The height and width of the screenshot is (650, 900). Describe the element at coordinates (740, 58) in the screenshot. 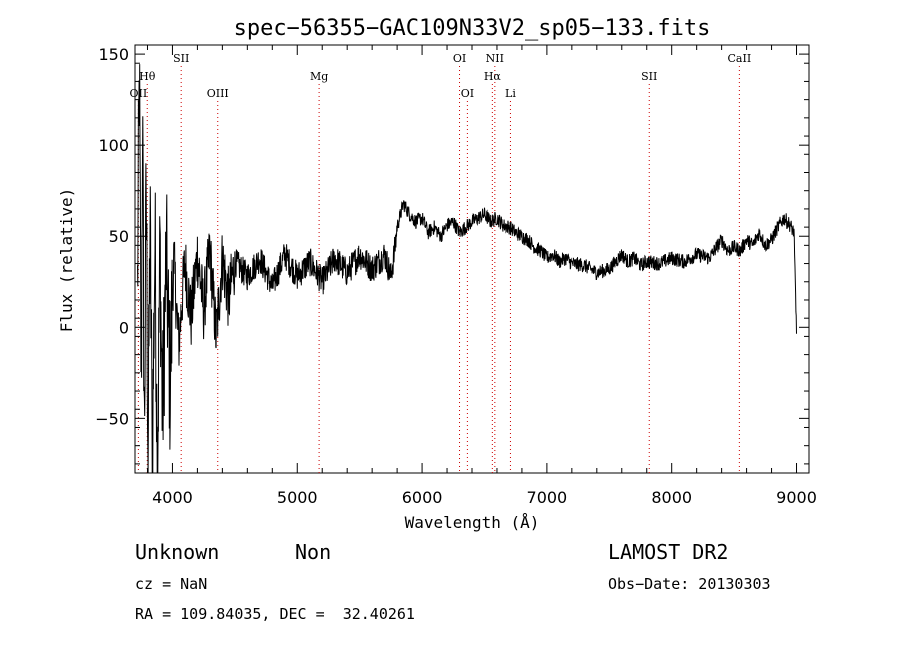

I see `line-marker-label: CaII` at that location.